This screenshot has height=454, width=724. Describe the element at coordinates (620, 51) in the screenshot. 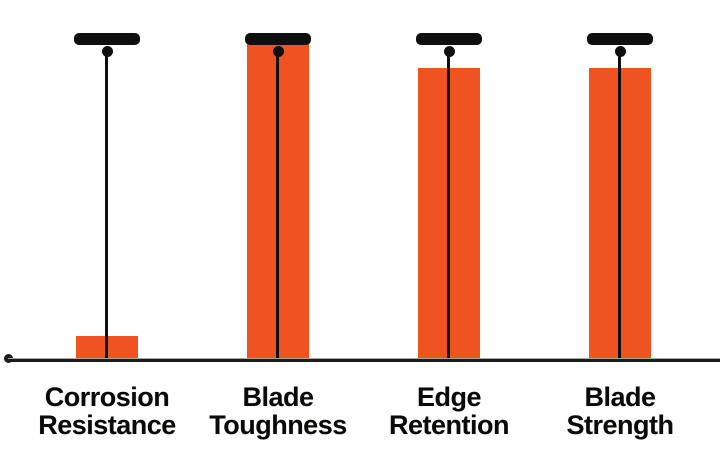

I see `max-marker-dot-blade-strength` at that location.